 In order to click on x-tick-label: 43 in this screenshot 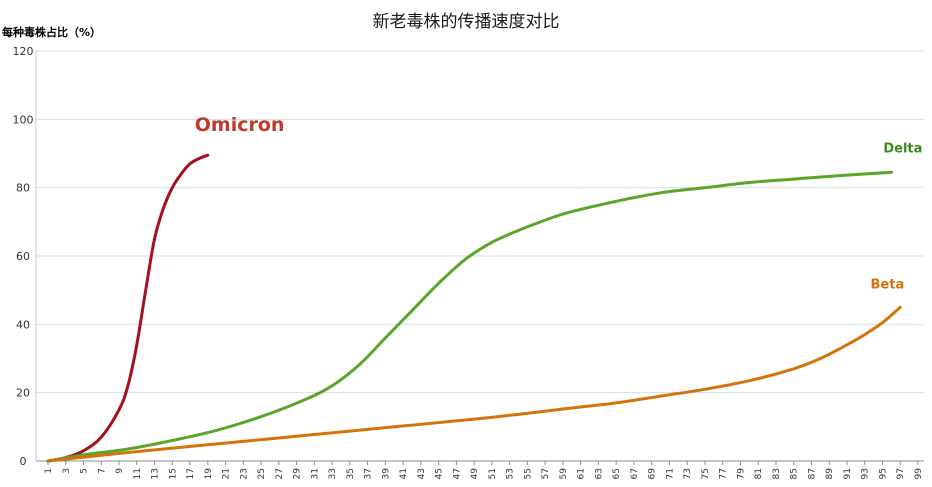, I will do `click(422, 473)`.